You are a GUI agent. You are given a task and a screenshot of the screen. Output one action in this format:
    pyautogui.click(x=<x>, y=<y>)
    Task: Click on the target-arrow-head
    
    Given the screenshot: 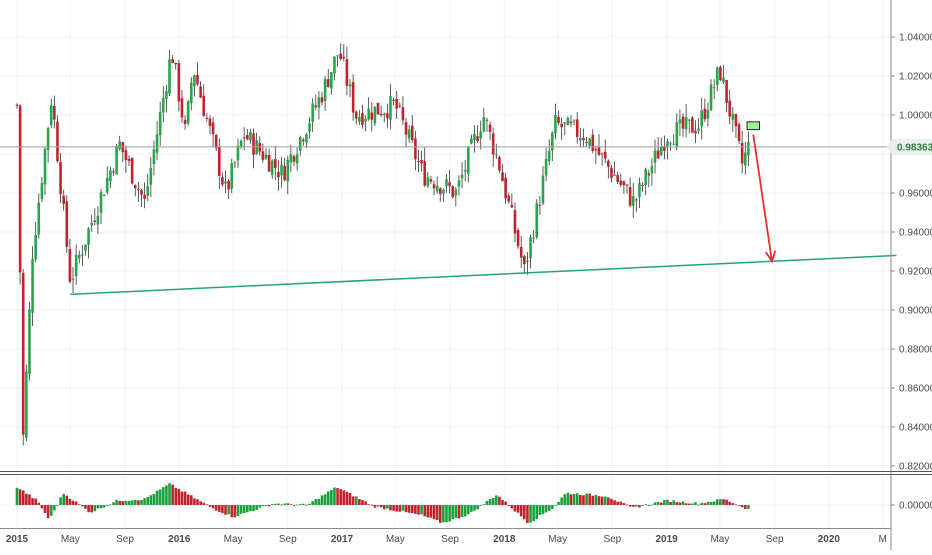 What is the action you would take?
    pyautogui.click(x=771, y=257)
    